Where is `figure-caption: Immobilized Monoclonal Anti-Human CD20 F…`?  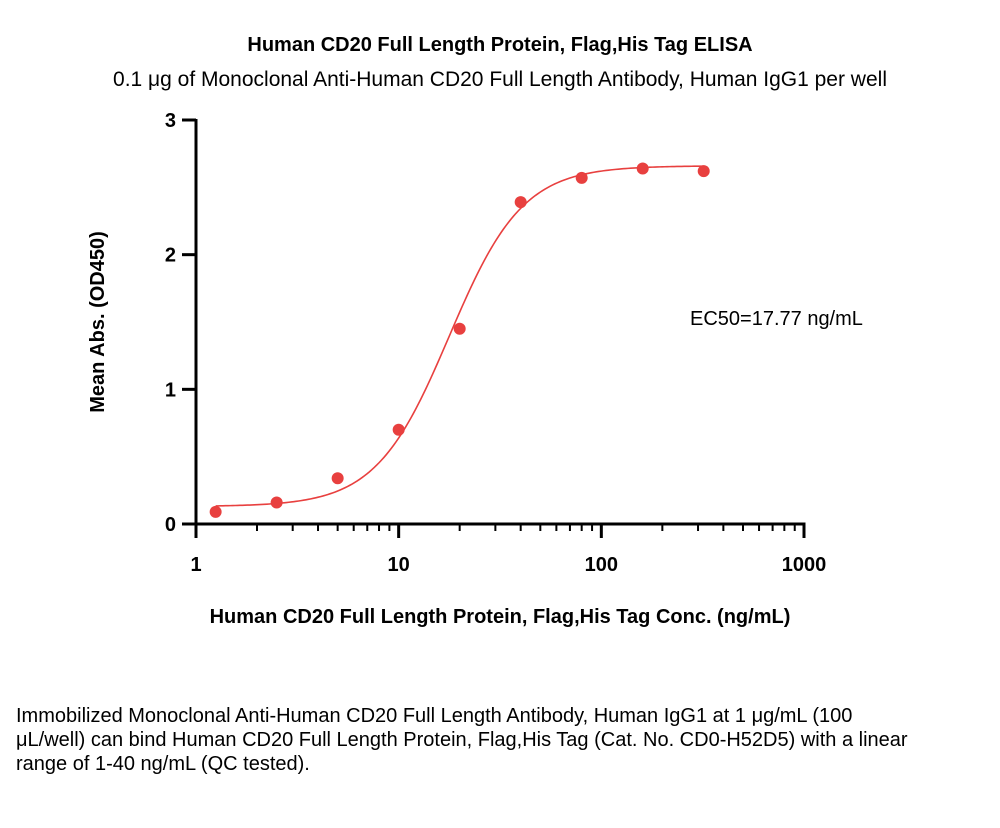 figure-caption: Immobilized Monoclonal Anti-Human CD20 F… is located at coordinates (462, 740).